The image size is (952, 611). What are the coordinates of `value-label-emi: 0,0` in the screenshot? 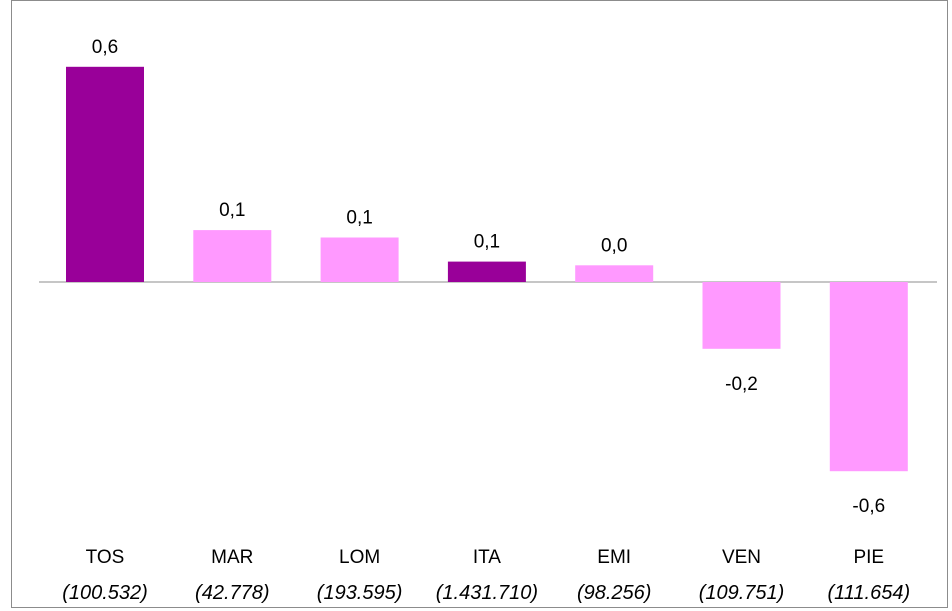 It's located at (614, 245).